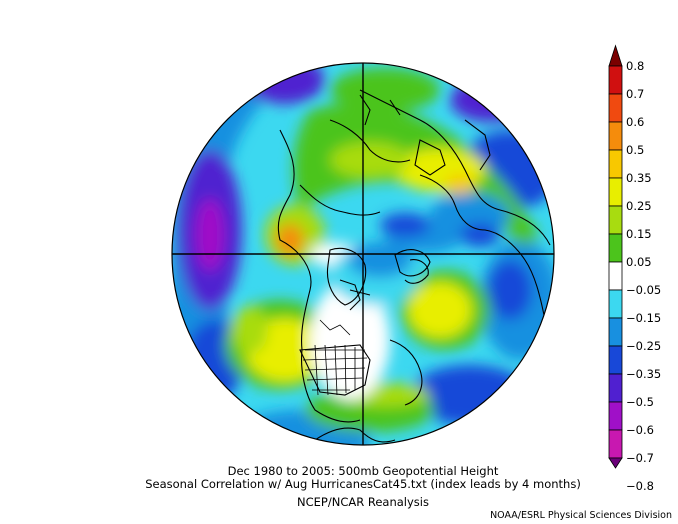  What do you see at coordinates (639, 234) in the screenshot?
I see `colorbar-tick-label: 0.15` at bounding box center [639, 234].